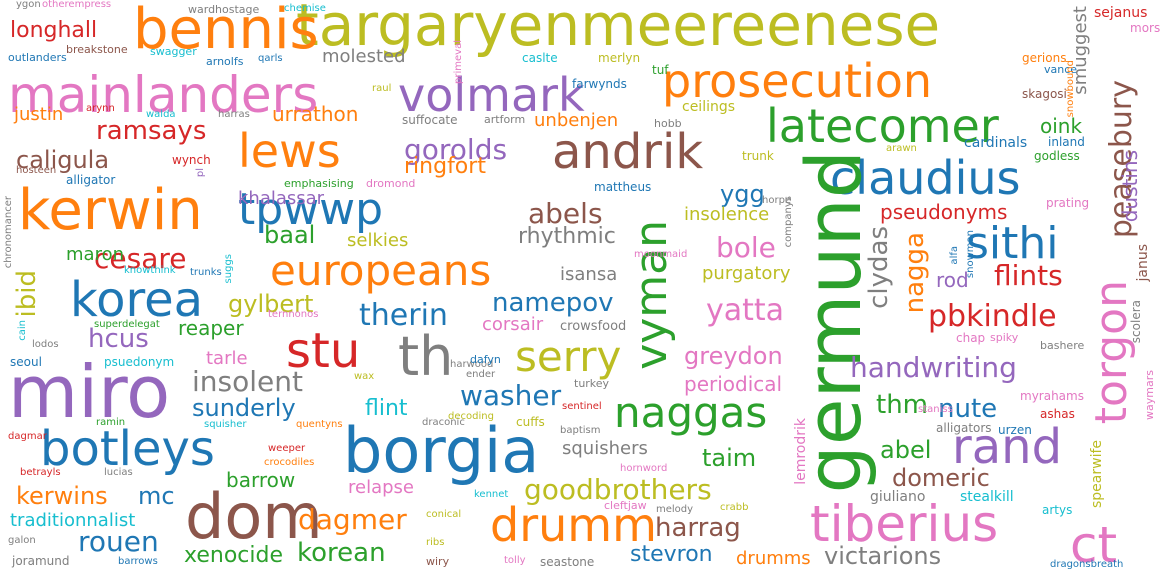  Describe the element at coordinates (95, 254) in the screenshot. I see `cloud-word: maron` at that location.